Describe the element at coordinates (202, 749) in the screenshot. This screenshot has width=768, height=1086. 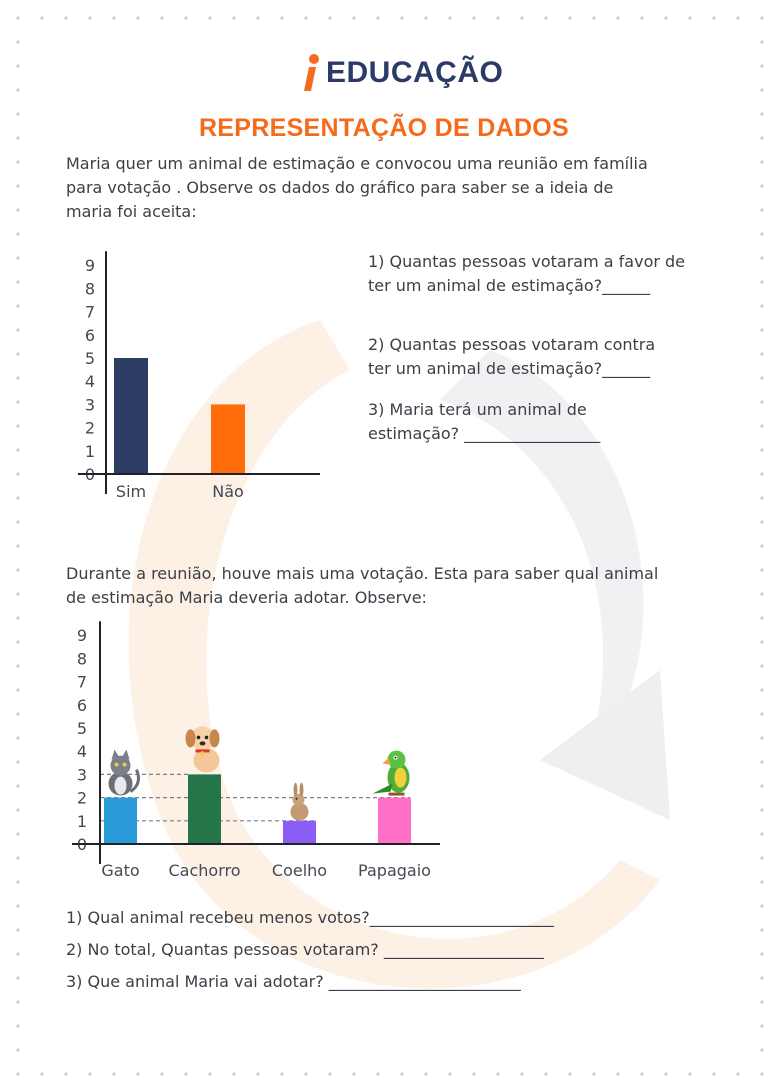
I see `dog-icon` at that location.